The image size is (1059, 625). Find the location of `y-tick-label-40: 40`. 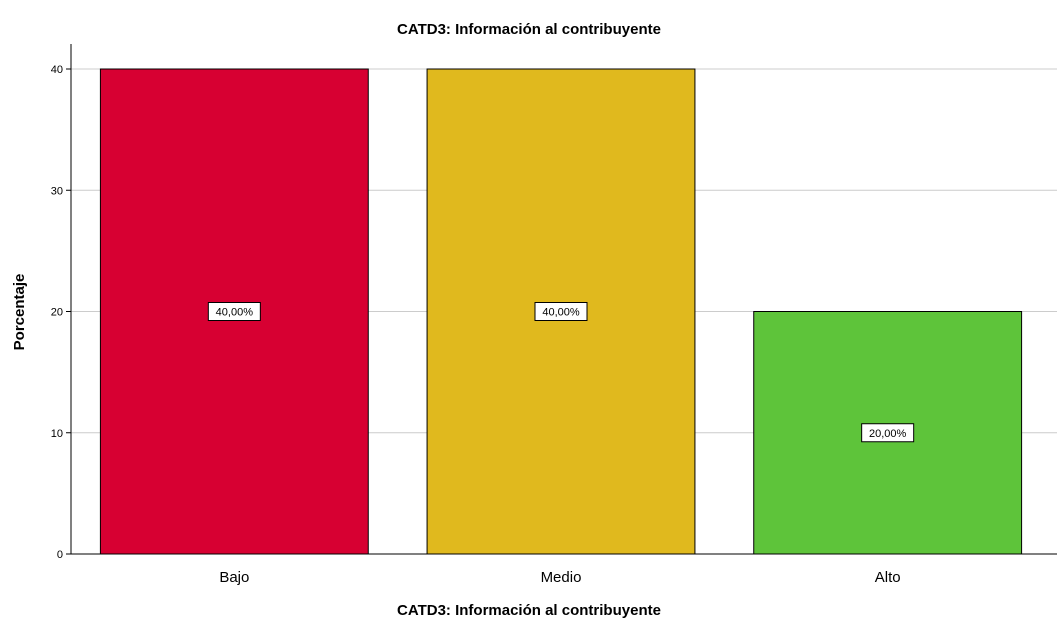

y-tick-label-40: 40 is located at coordinates (57, 70).